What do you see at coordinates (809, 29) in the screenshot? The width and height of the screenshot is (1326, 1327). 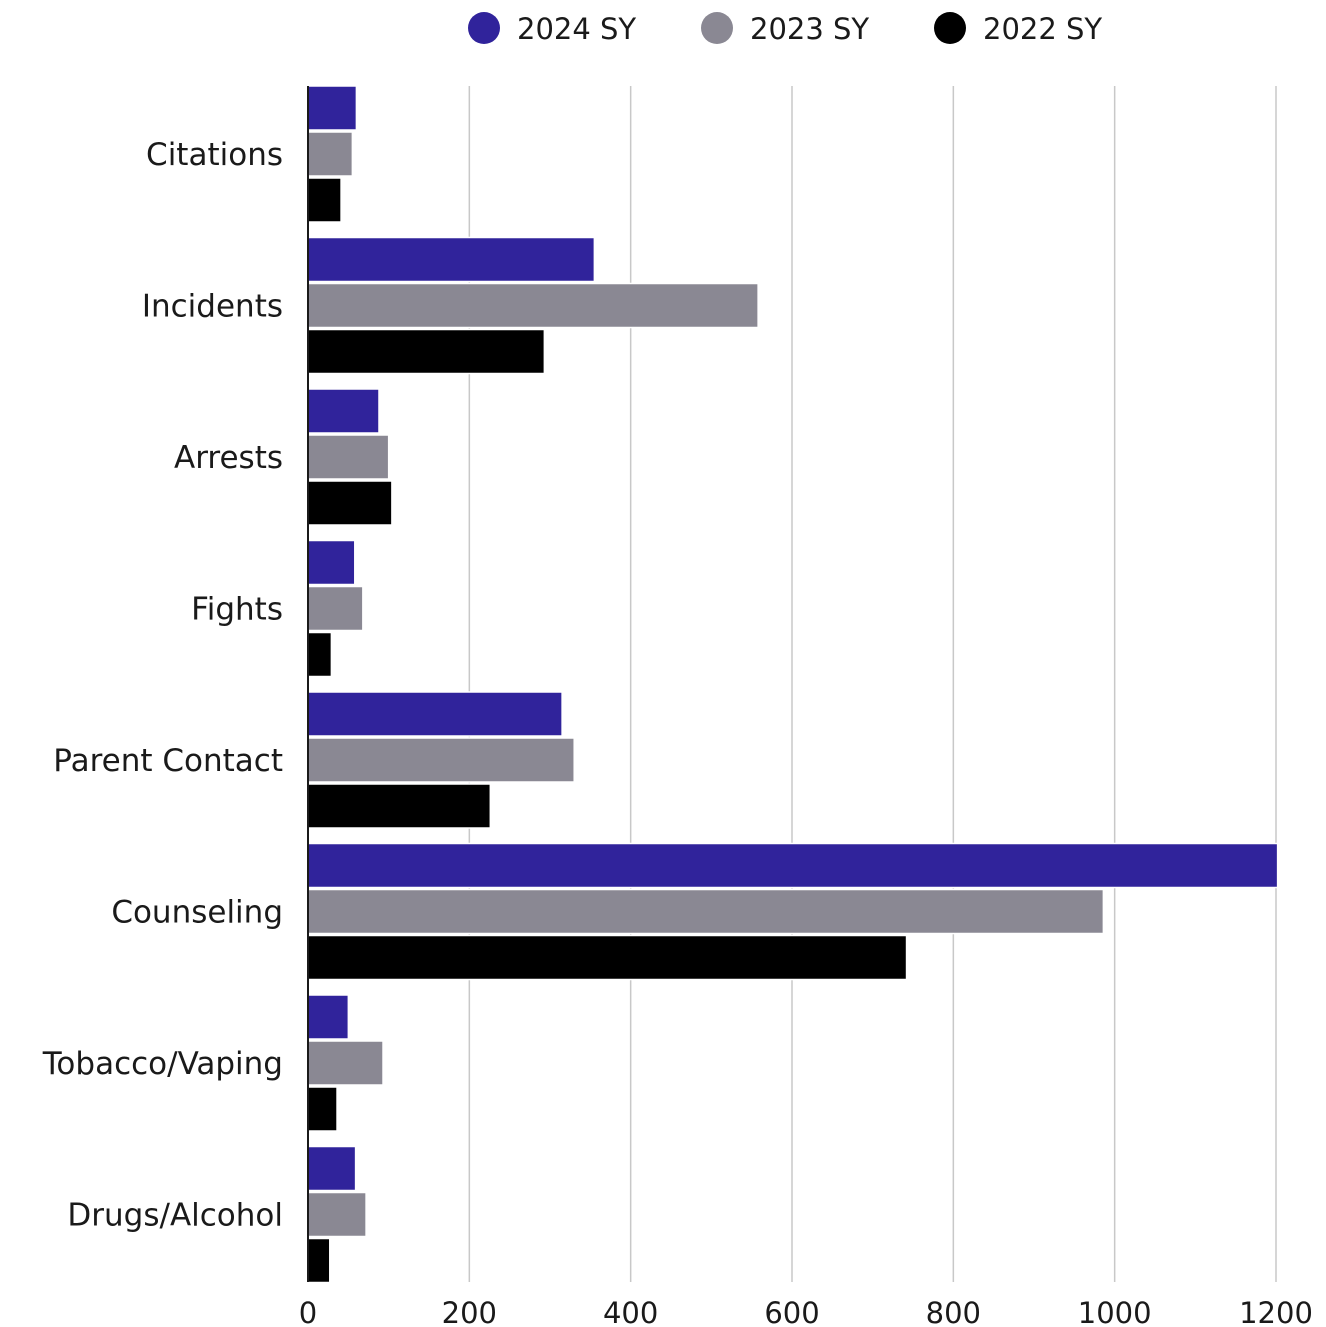 I see `legend-label-2023-sy: 2023 SY` at bounding box center [809, 29].